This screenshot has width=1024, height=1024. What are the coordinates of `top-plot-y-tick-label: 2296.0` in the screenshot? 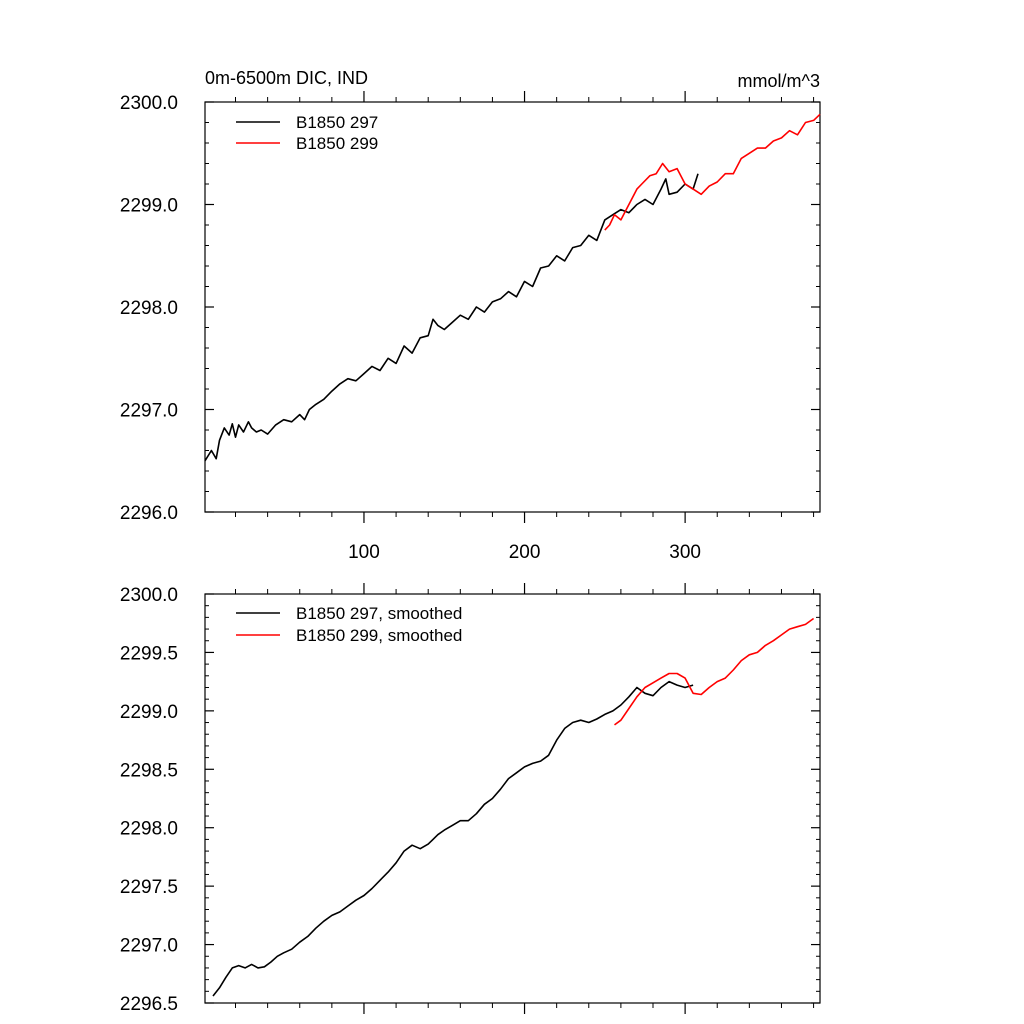 It's located at (149, 513).